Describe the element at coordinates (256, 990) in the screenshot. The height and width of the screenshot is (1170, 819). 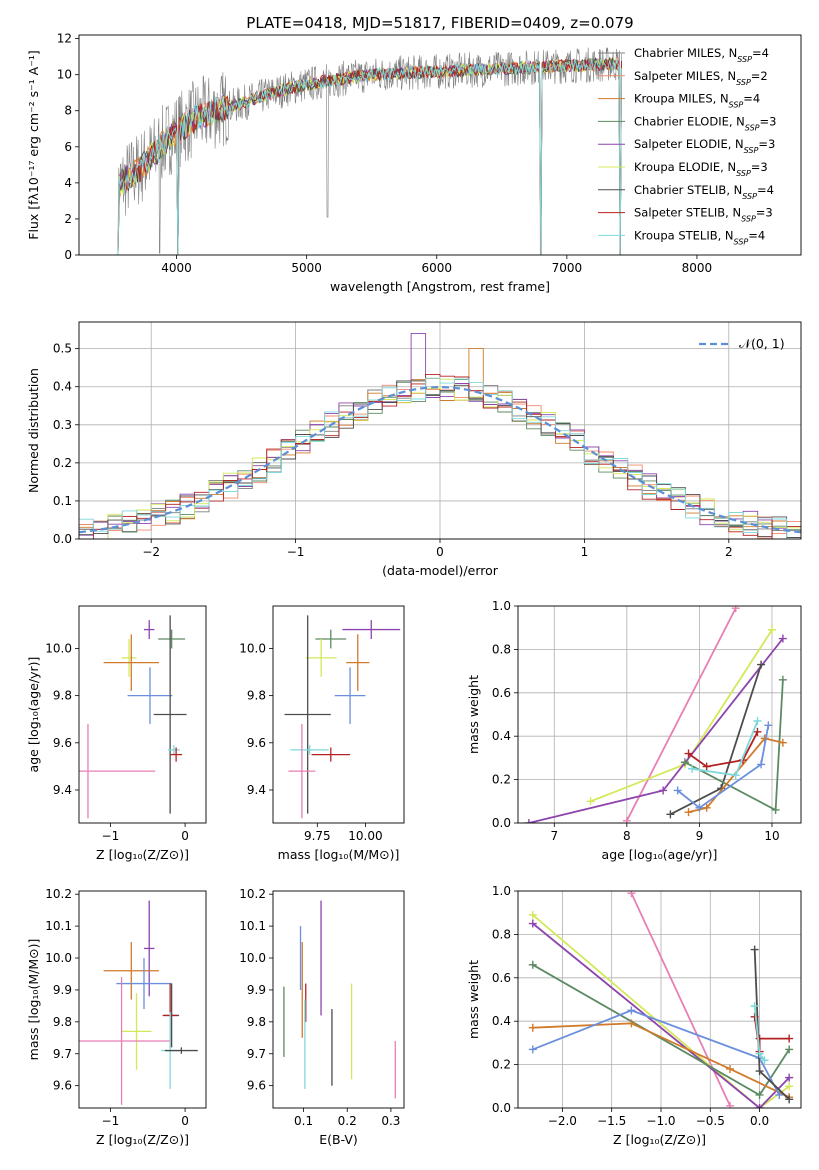
I see `y-tick-label: 9.9` at that location.